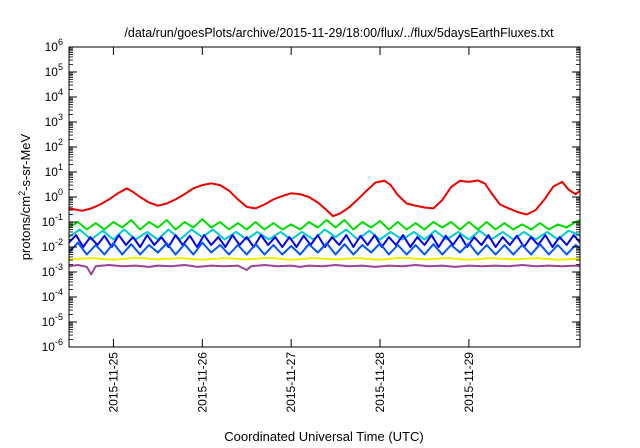 This screenshot has width=640, height=448. I want to click on y-tick-label: 10⁻⁵, so click(52, 320).